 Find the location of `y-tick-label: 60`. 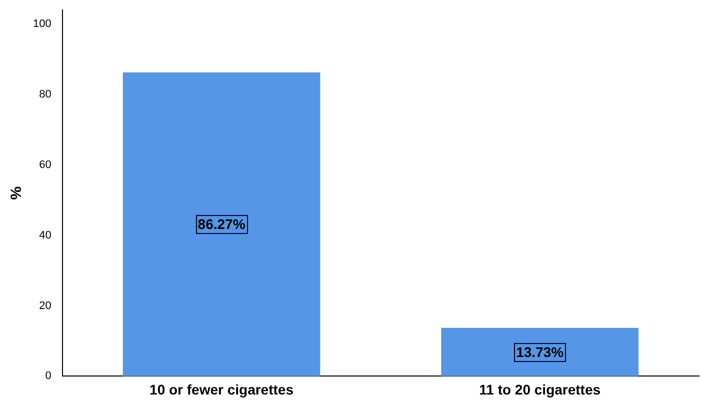

y-tick-label: 60 is located at coordinates (45, 164).